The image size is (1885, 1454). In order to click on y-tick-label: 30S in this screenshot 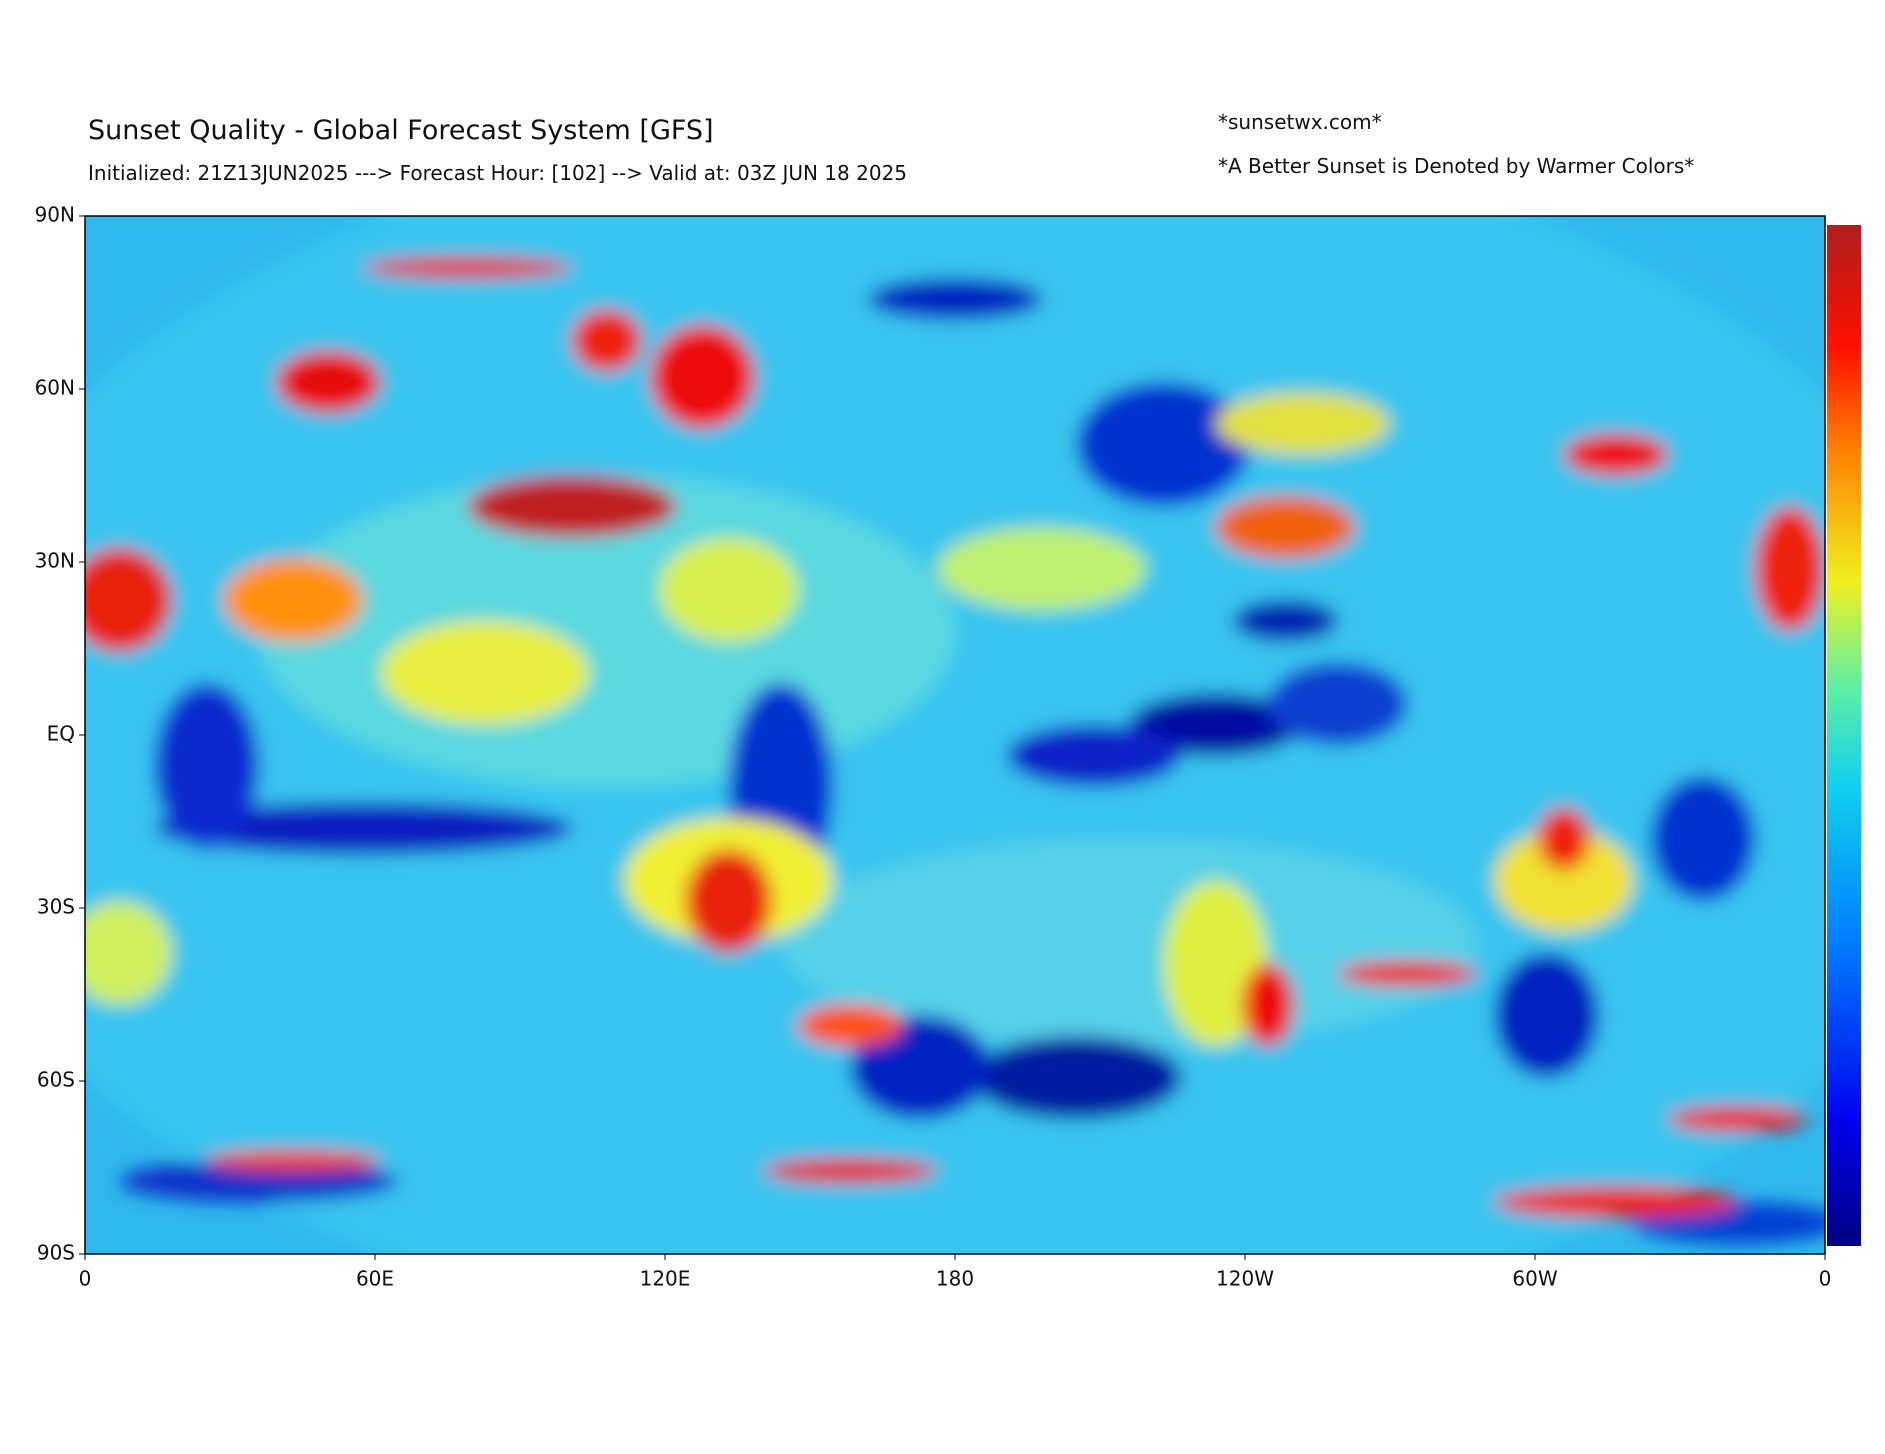, I will do `click(56, 907)`.